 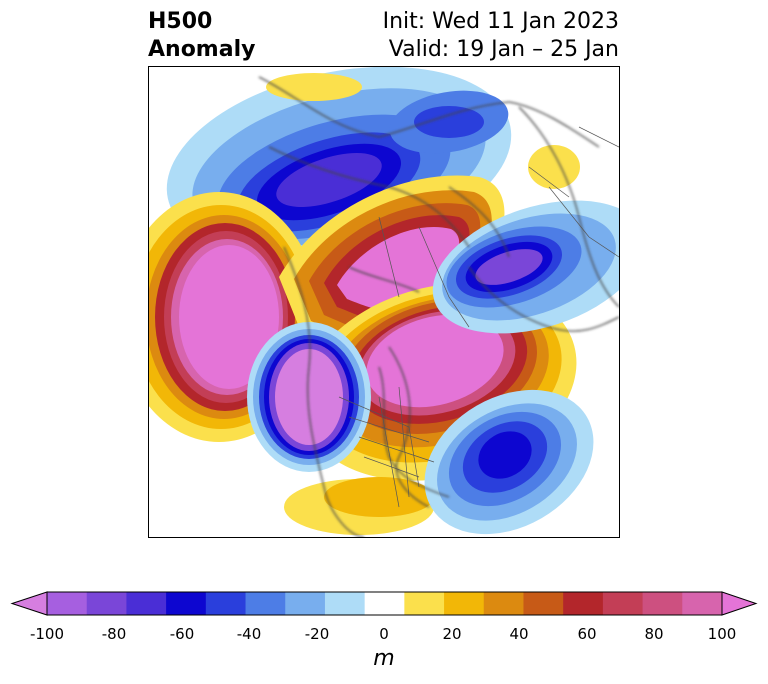 I want to click on map-title: H500 Anomaly, so click(x=201, y=36).